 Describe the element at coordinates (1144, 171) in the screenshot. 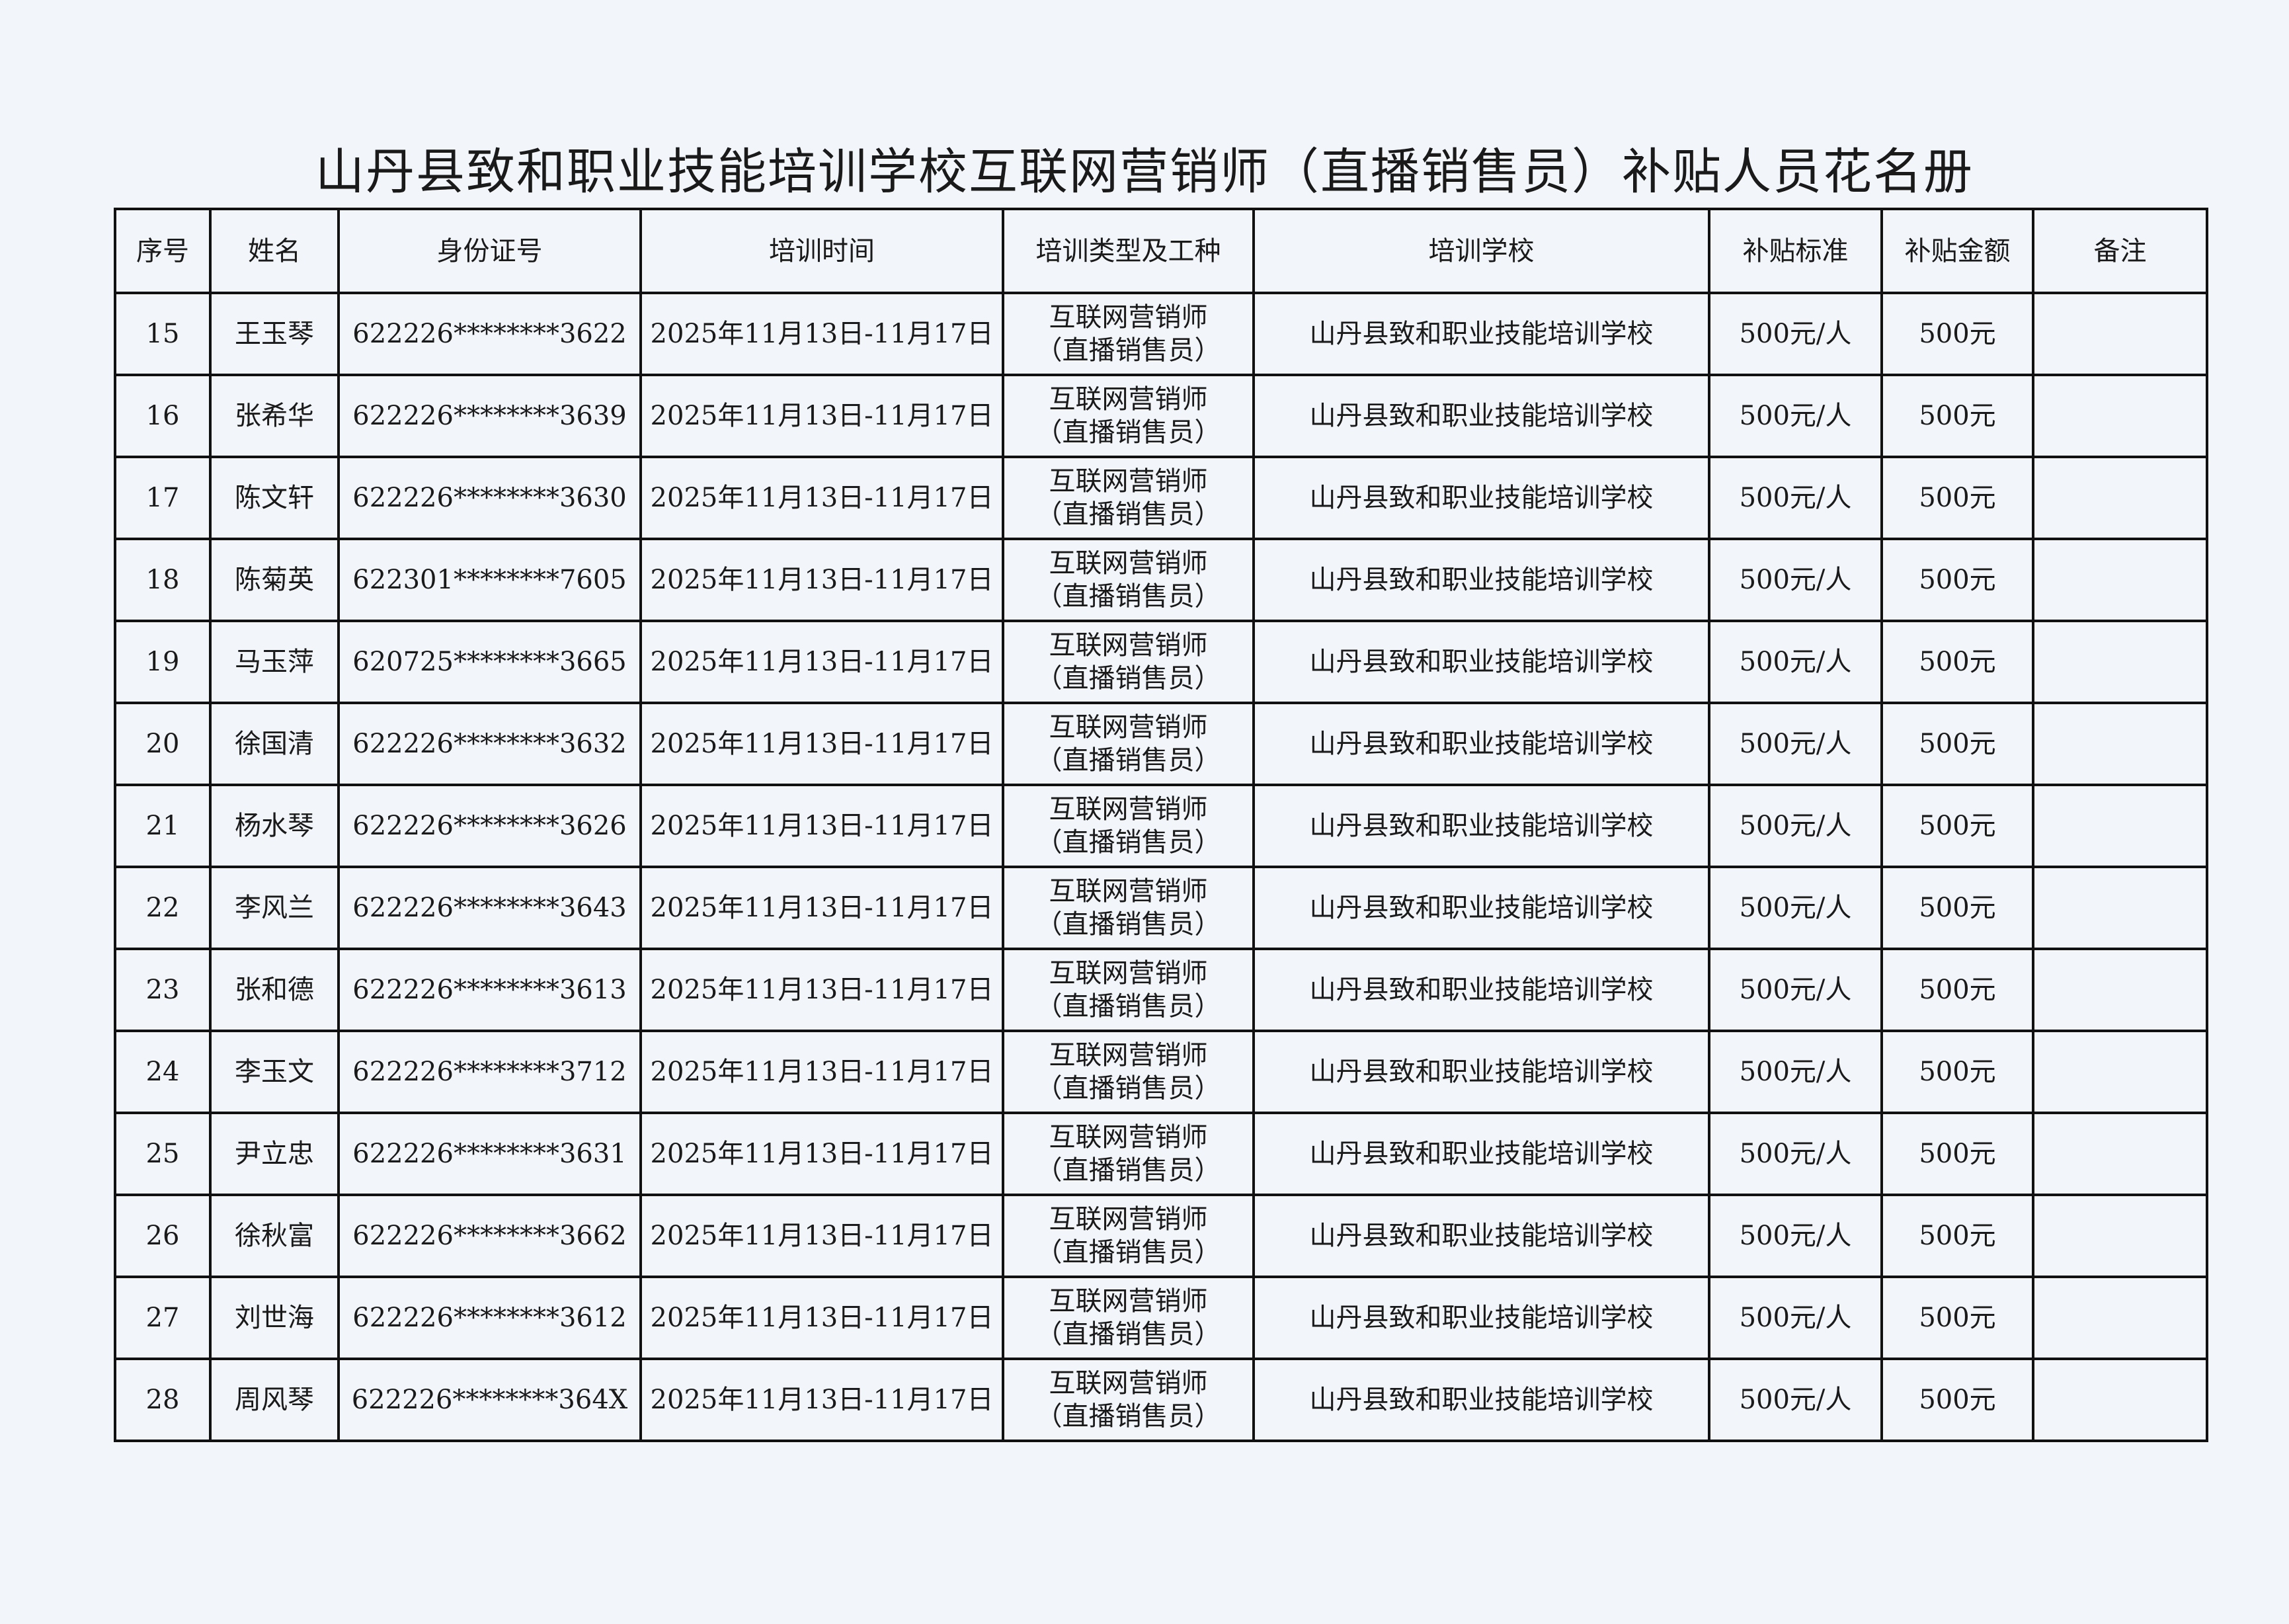

I see `document-title: 山丹县致和职业技能培训学校互联网营销师（直播销售员）补贴人员花名册` at that location.